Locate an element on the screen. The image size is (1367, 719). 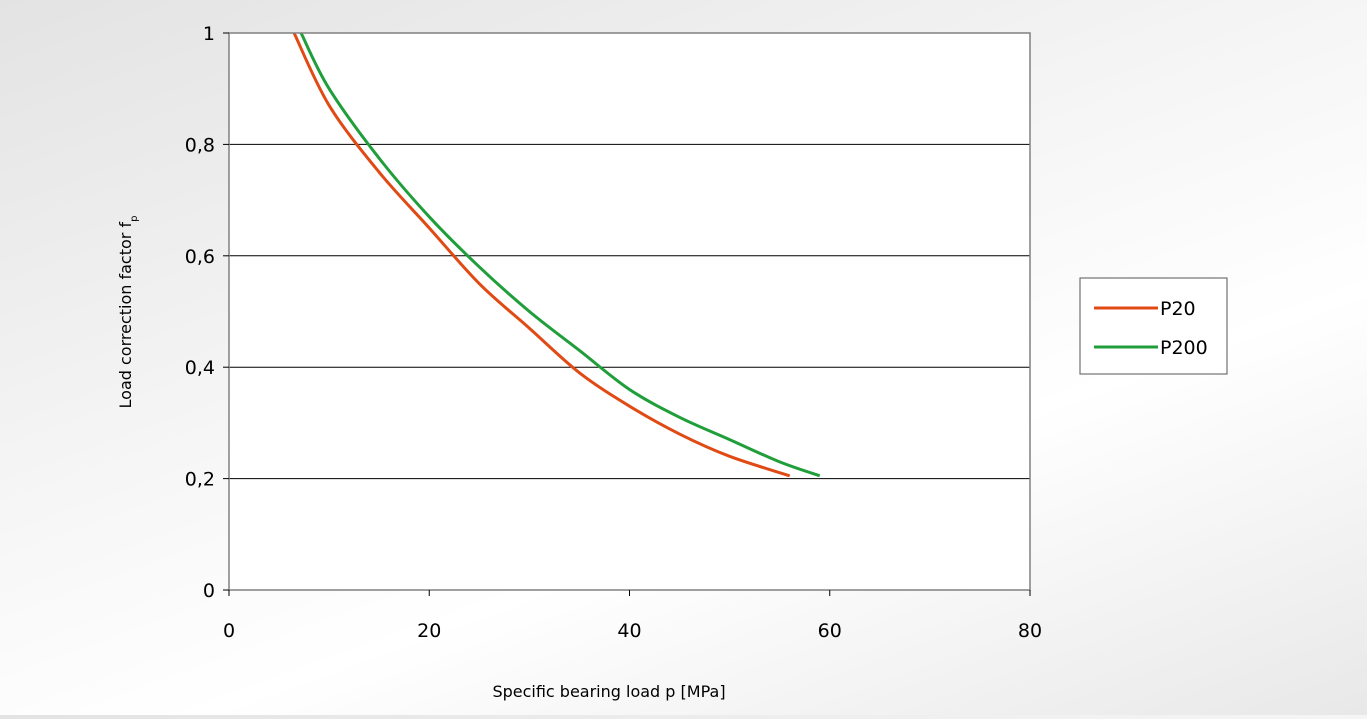
y-axis-title-group: Load correction factor fp is located at coordinates (128, 312).